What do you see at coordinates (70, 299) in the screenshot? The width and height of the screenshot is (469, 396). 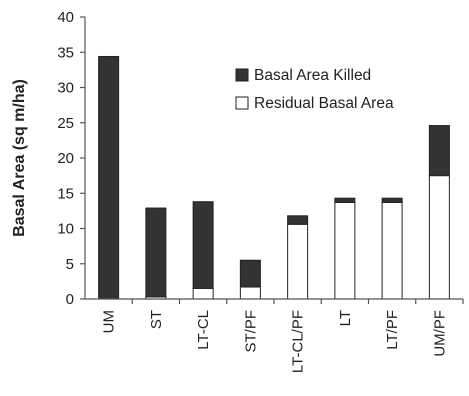 I see `y-tick-label: 0` at bounding box center [70, 299].